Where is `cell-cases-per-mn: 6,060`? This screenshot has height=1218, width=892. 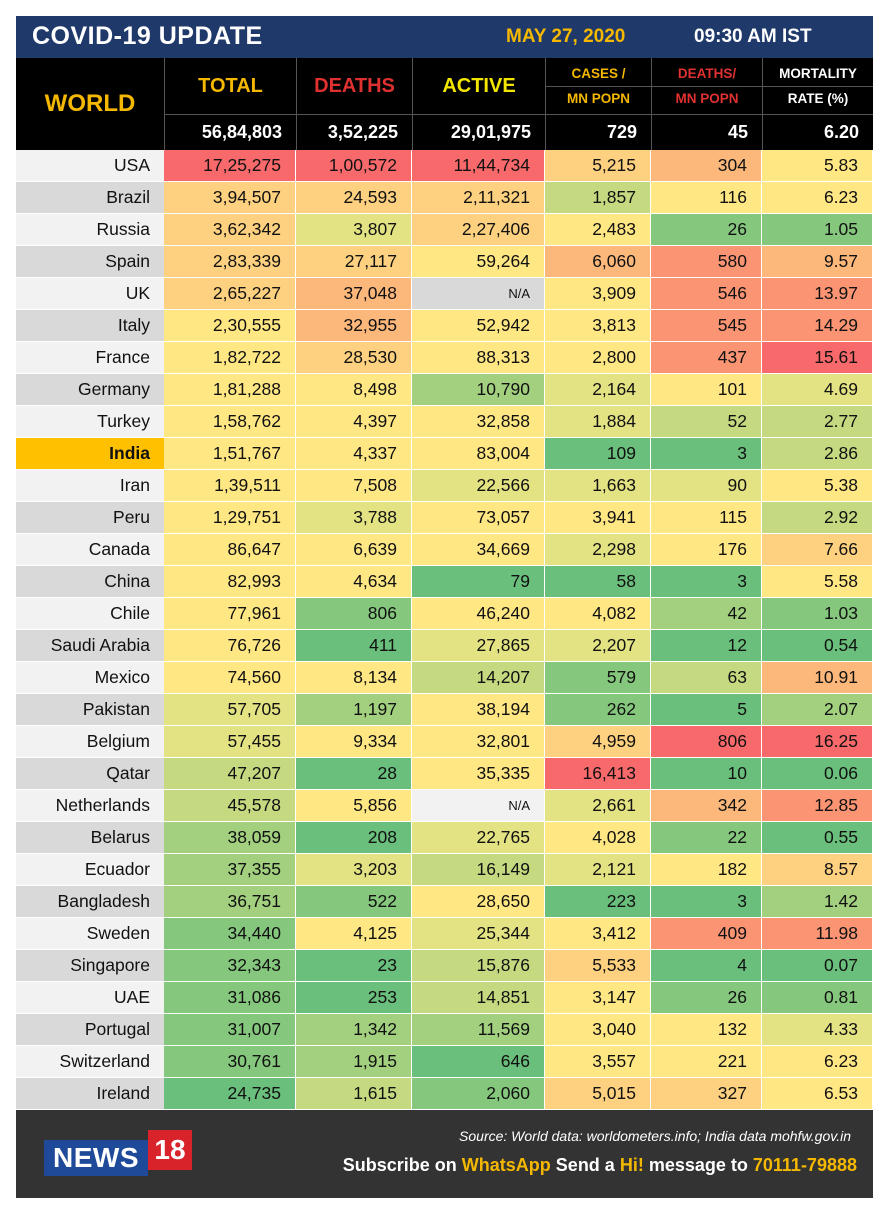 cell-cases-per-mn: 6,060 is located at coordinates (598, 262).